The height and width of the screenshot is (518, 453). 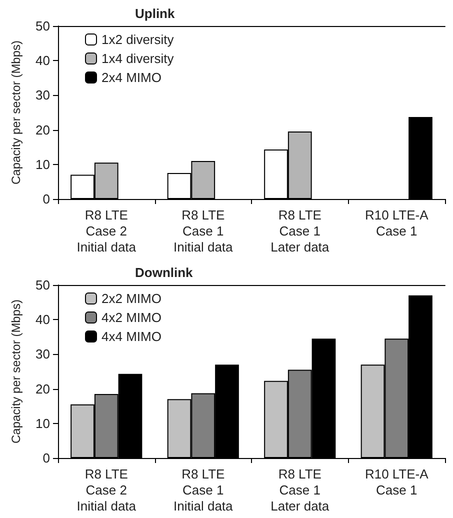 I want to click on chart-title: Uplink, so click(x=155, y=13).